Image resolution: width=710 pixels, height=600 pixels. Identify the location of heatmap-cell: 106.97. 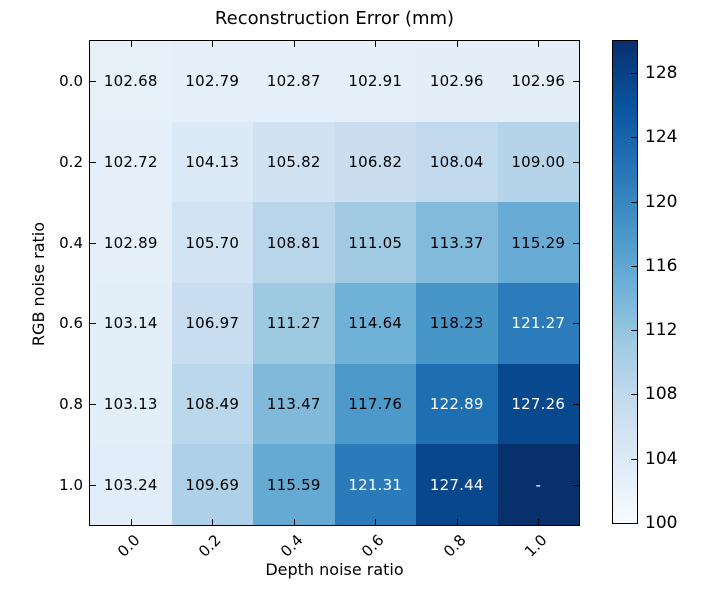
(212, 323).